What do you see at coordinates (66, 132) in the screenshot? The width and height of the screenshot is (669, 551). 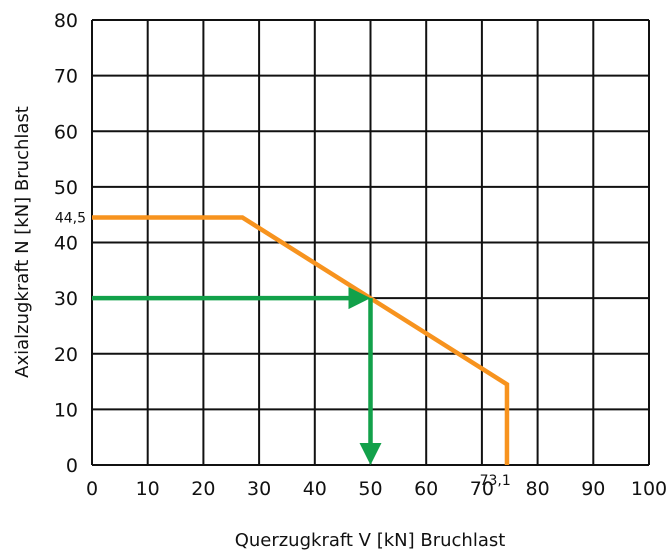 I see `y-tick-label: 60` at bounding box center [66, 132].